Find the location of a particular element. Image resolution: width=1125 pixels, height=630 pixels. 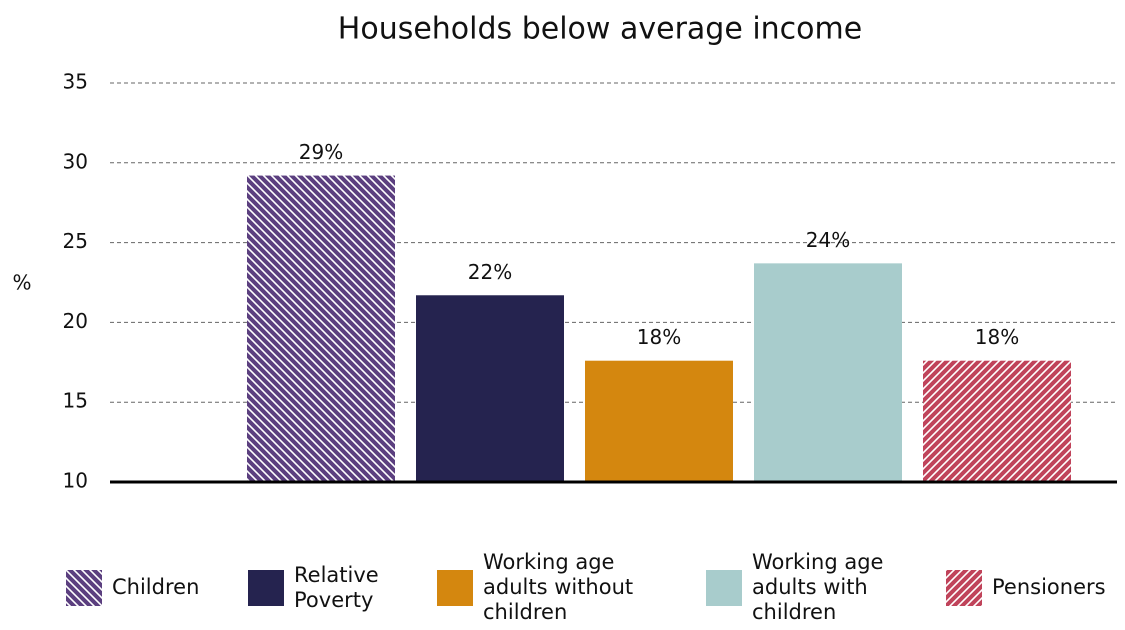

y-tick-label: 30 is located at coordinates (75, 161).